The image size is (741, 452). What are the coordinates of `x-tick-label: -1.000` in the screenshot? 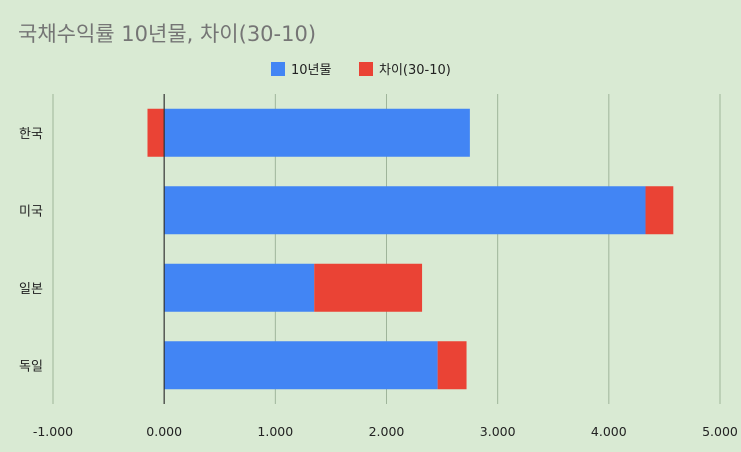 It's located at (53, 431).